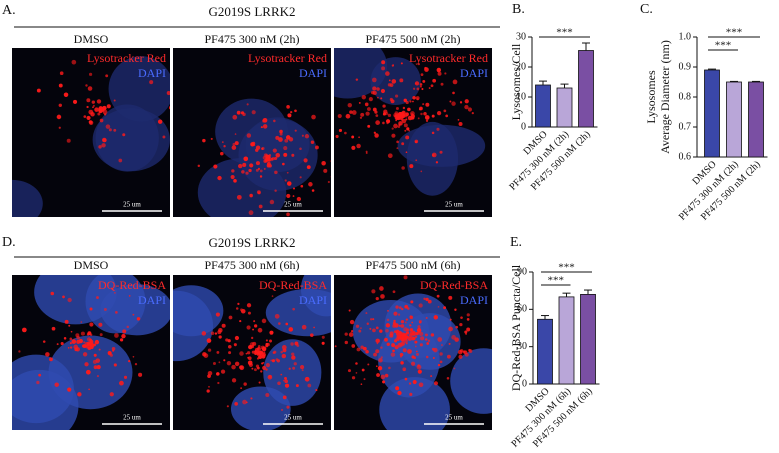  I want to click on y-axis-label: Lysosomes/Cell, so click(516, 81).